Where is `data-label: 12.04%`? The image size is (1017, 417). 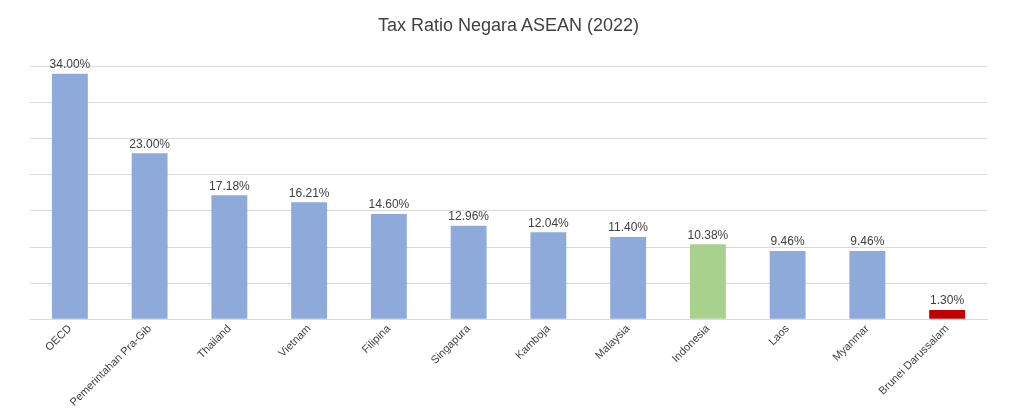
data-label: 12.04% is located at coordinates (549, 222).